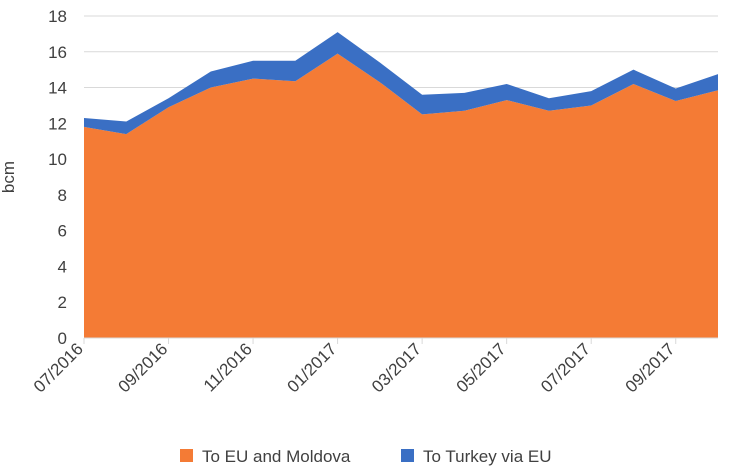 The width and height of the screenshot is (730, 469). I want to click on y-axis-label: bcm, so click(9, 177).